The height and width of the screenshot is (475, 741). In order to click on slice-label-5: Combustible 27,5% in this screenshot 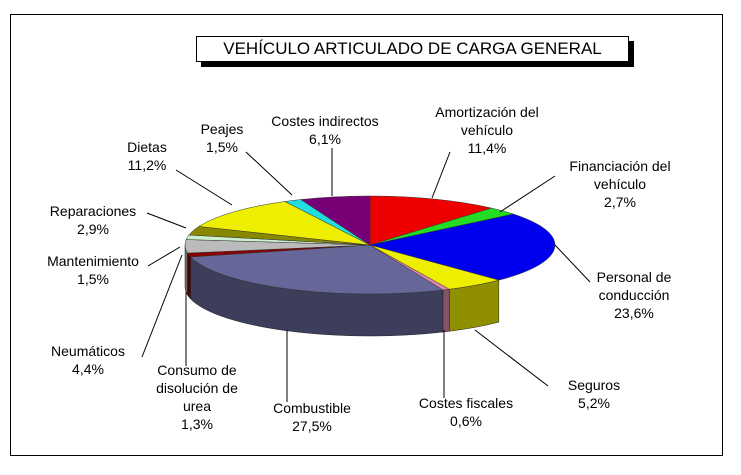, I will do `click(312, 417)`.